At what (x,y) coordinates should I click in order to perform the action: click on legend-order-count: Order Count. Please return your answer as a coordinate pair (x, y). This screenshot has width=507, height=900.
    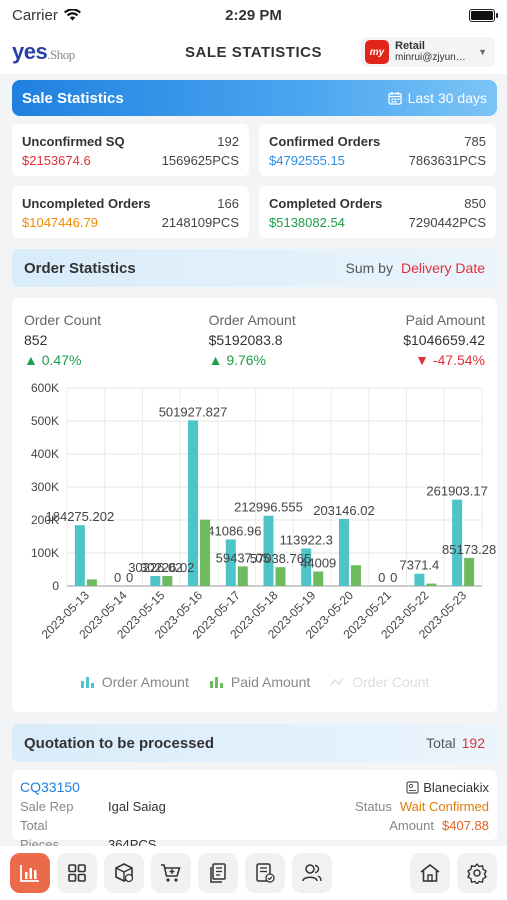
    Looking at the image, I should click on (379, 682).